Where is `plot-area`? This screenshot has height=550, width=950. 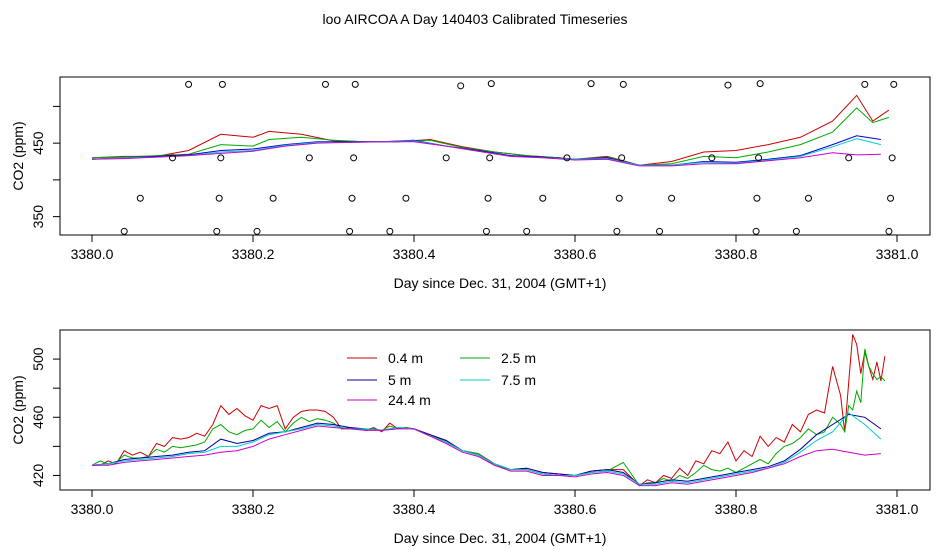 plot-area is located at coordinates (490, 130).